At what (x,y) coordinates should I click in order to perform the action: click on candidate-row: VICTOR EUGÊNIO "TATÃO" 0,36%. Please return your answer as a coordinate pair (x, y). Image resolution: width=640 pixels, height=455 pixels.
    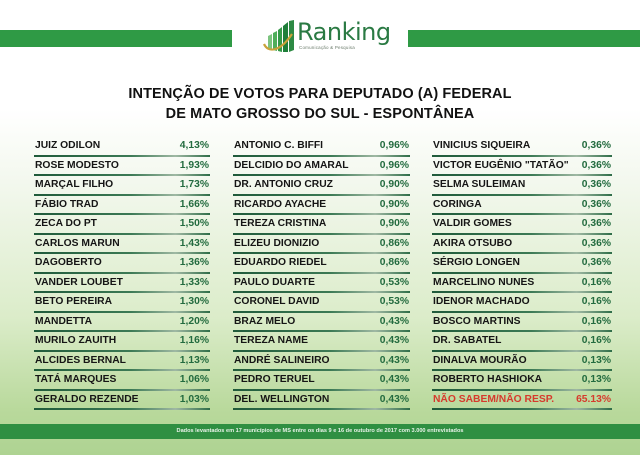
    Looking at the image, I should click on (522, 166).